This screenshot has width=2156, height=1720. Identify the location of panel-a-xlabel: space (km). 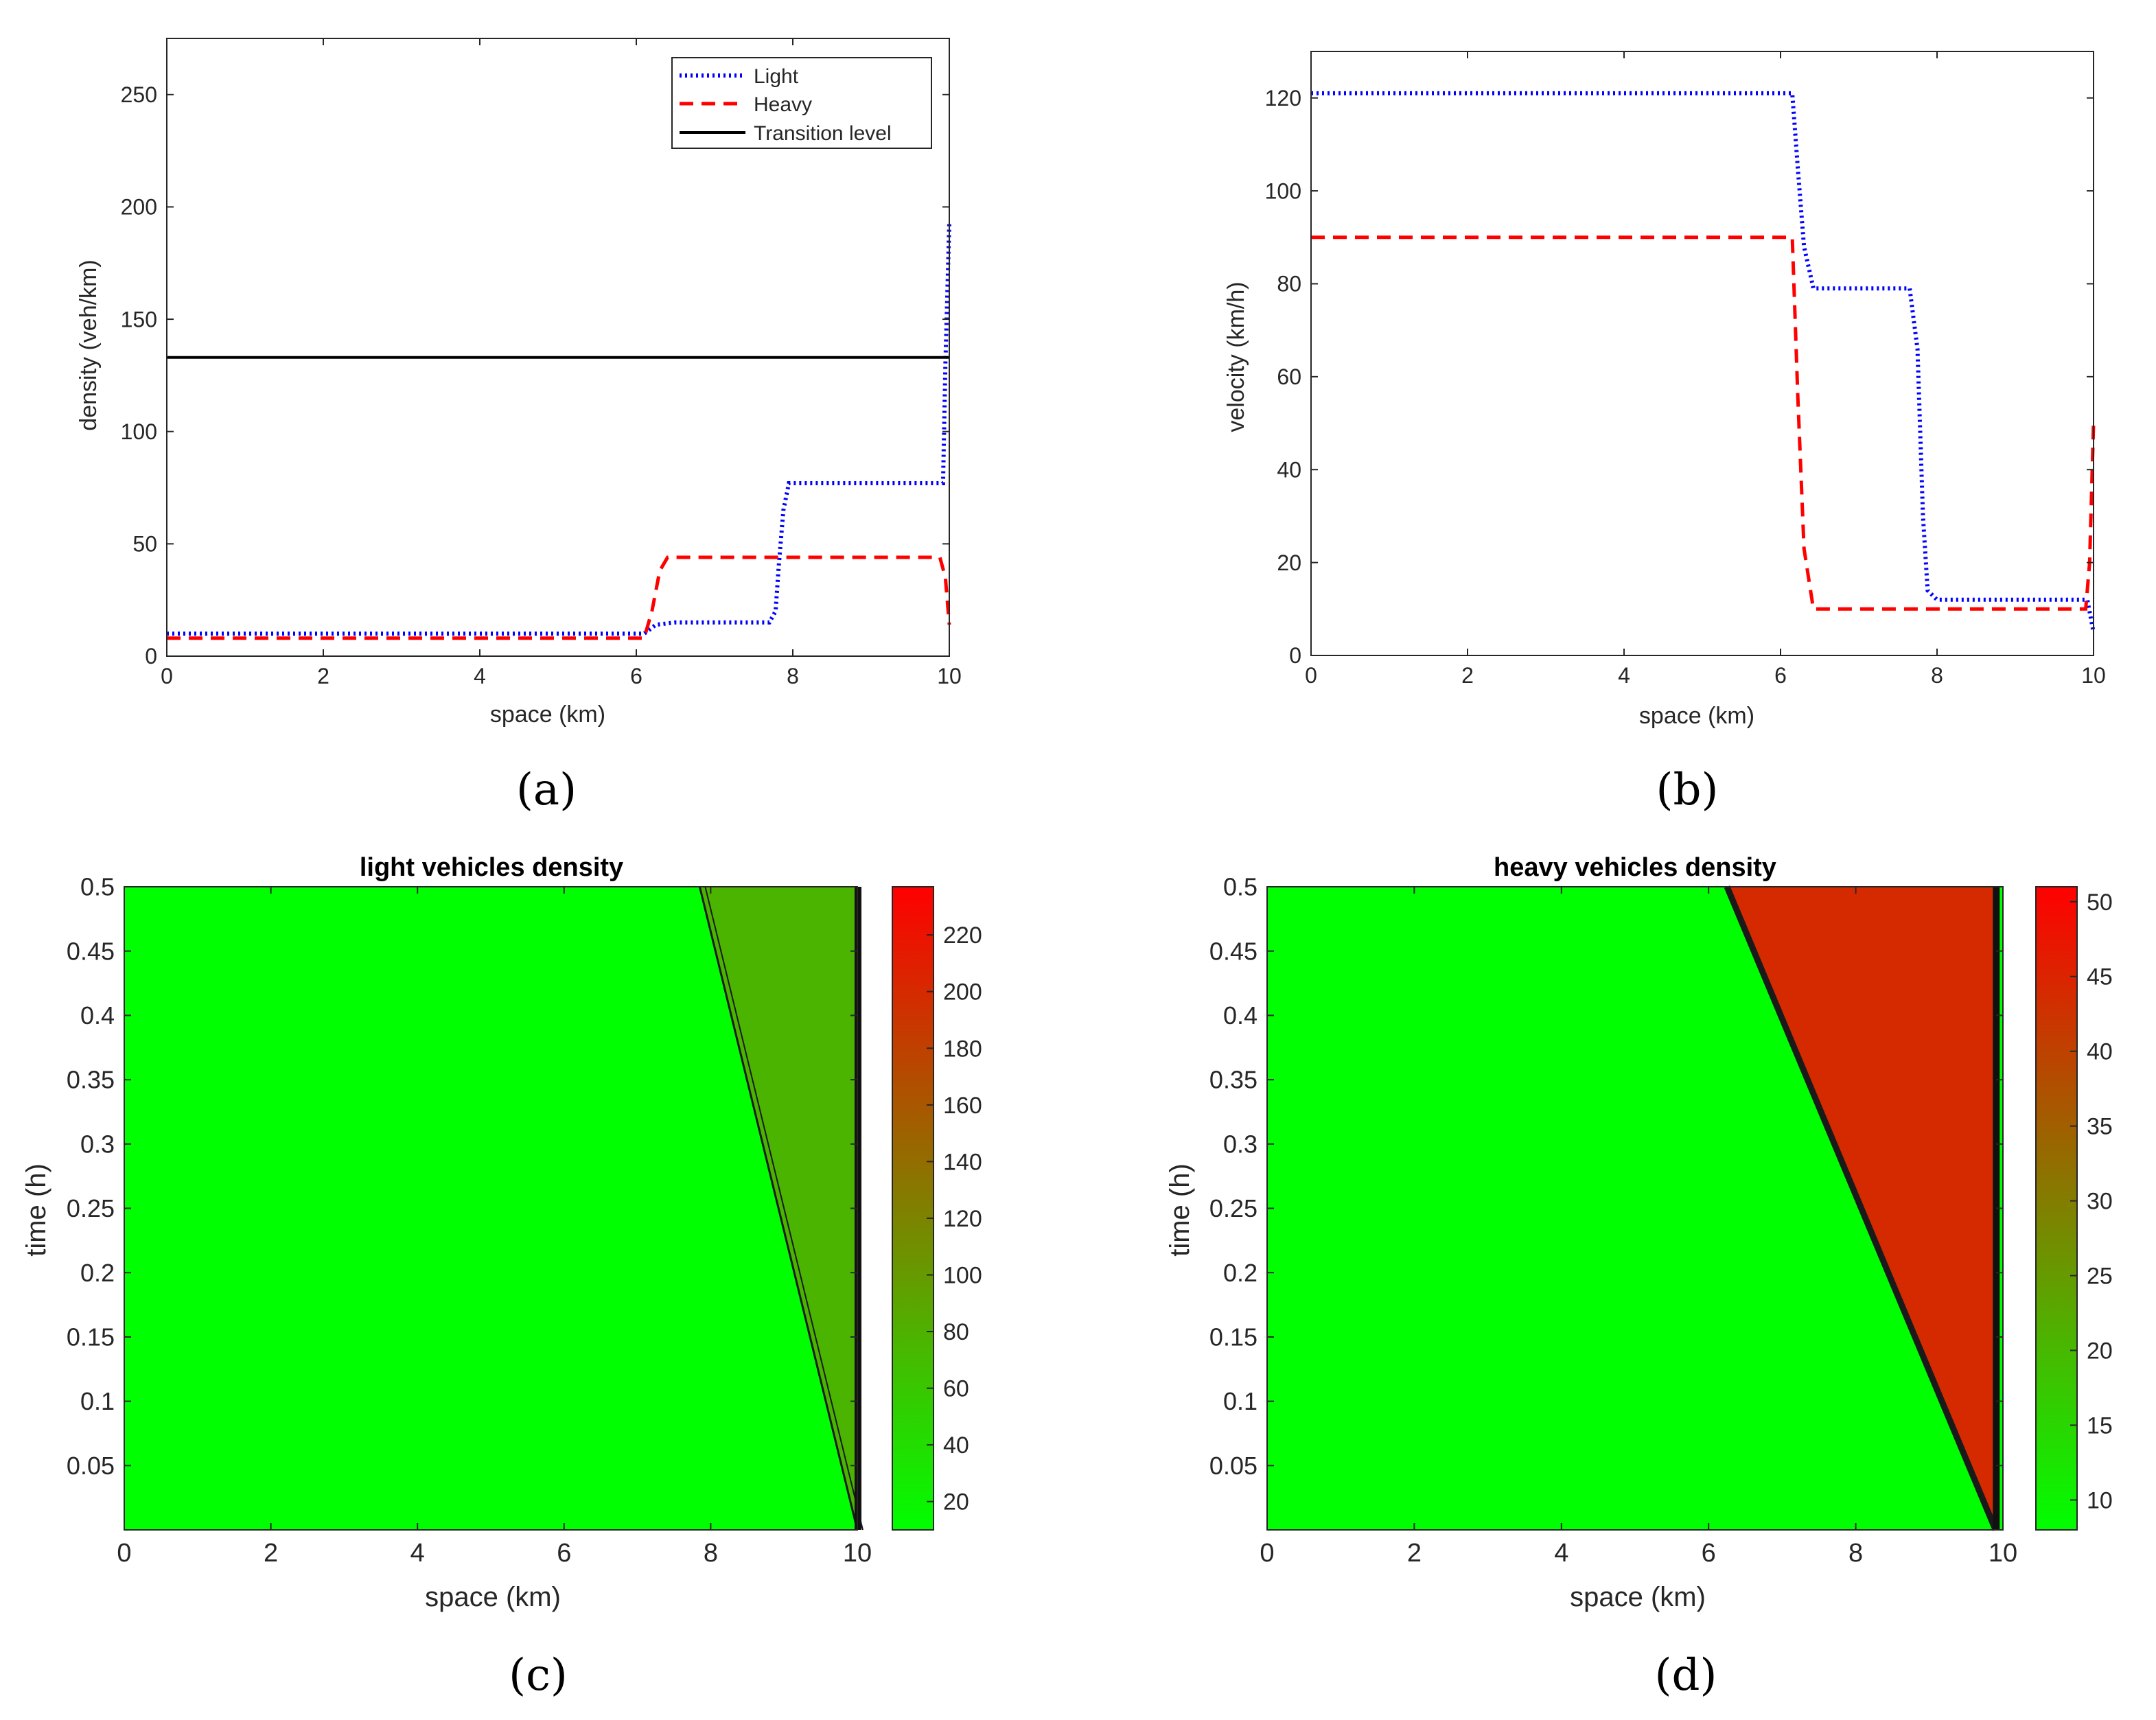
(547, 714).